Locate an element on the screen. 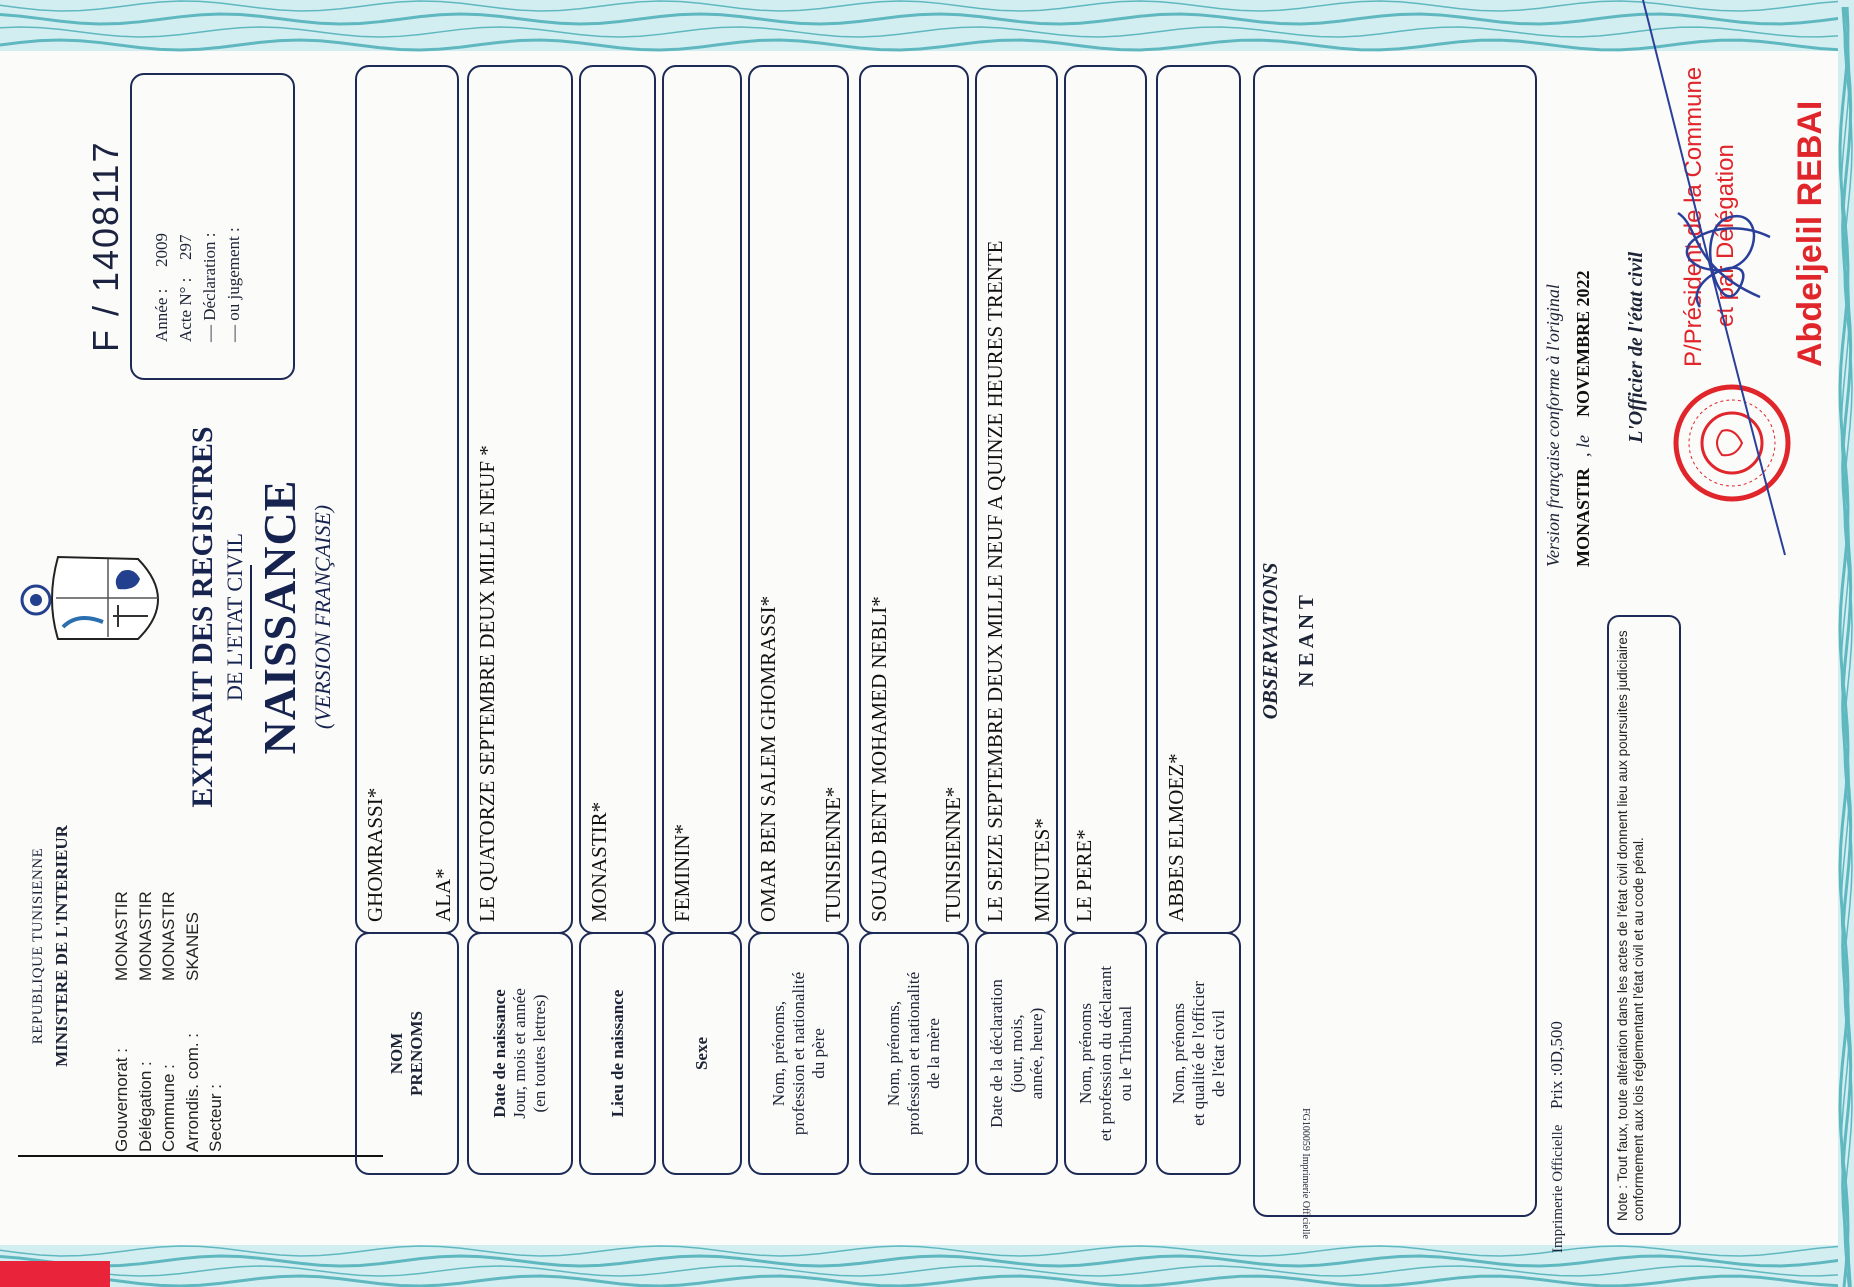  field-value: LE PERE* is located at coordinates (1084, 875).